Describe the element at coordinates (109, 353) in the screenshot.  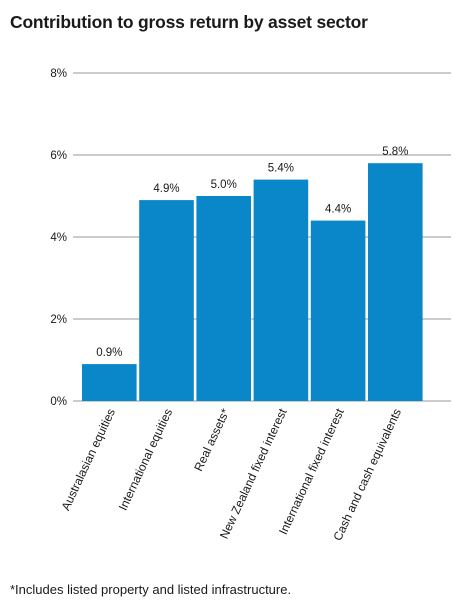
I see `data-label: 0.9%` at that location.